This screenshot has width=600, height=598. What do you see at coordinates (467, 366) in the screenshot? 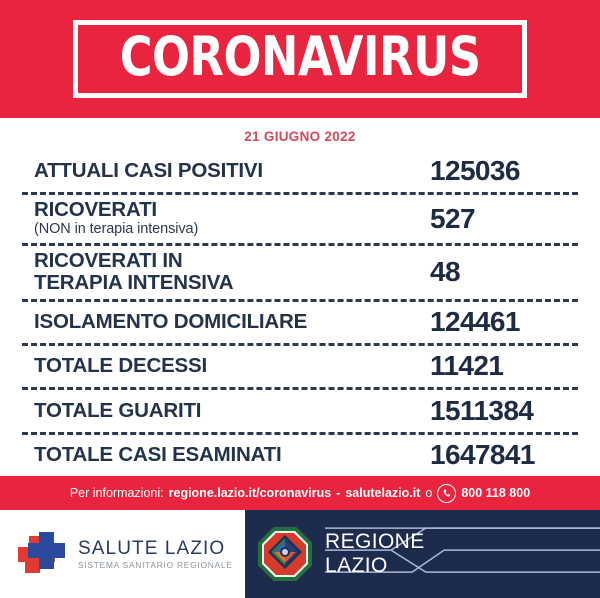
I see `row-value: 11421` at bounding box center [467, 366].